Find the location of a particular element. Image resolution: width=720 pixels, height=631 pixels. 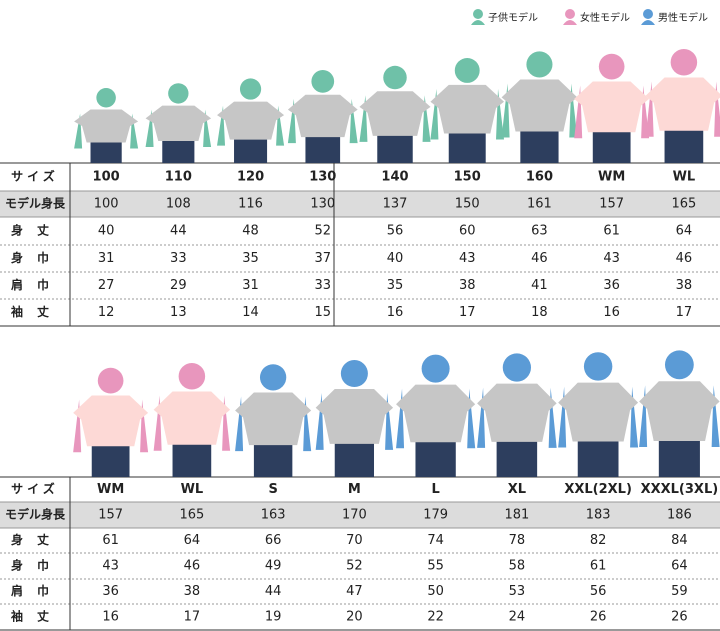

cell: 27 is located at coordinates (106, 285).